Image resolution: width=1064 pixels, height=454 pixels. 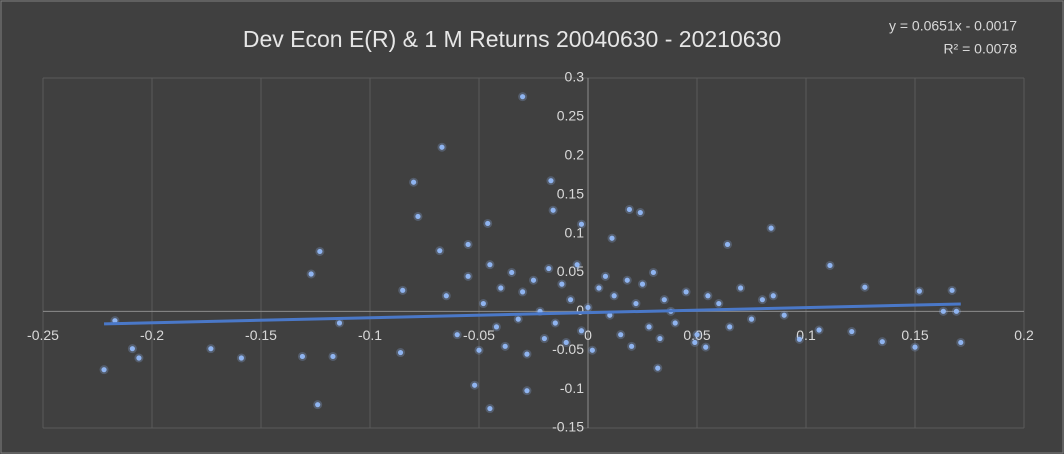 What do you see at coordinates (43, 335) in the screenshot?
I see `x-tick-label: -0.25` at bounding box center [43, 335].